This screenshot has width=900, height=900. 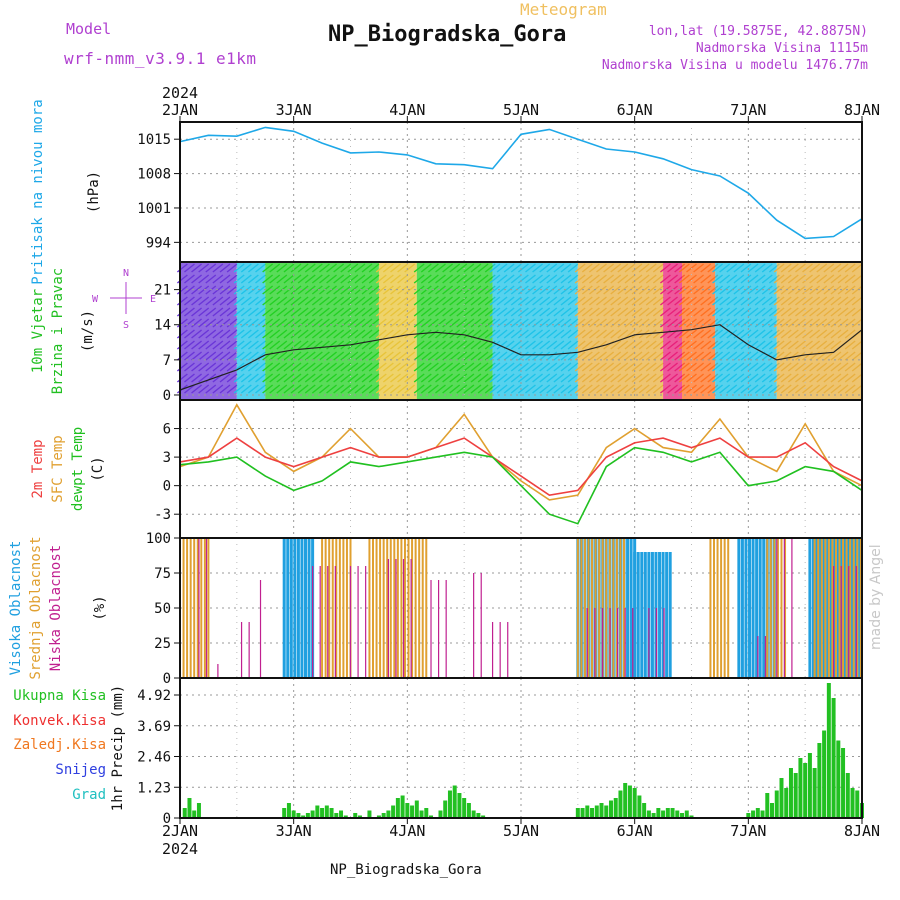 I want to click on precip-legend-1: Konvek.Kisa, so click(x=59, y=721).